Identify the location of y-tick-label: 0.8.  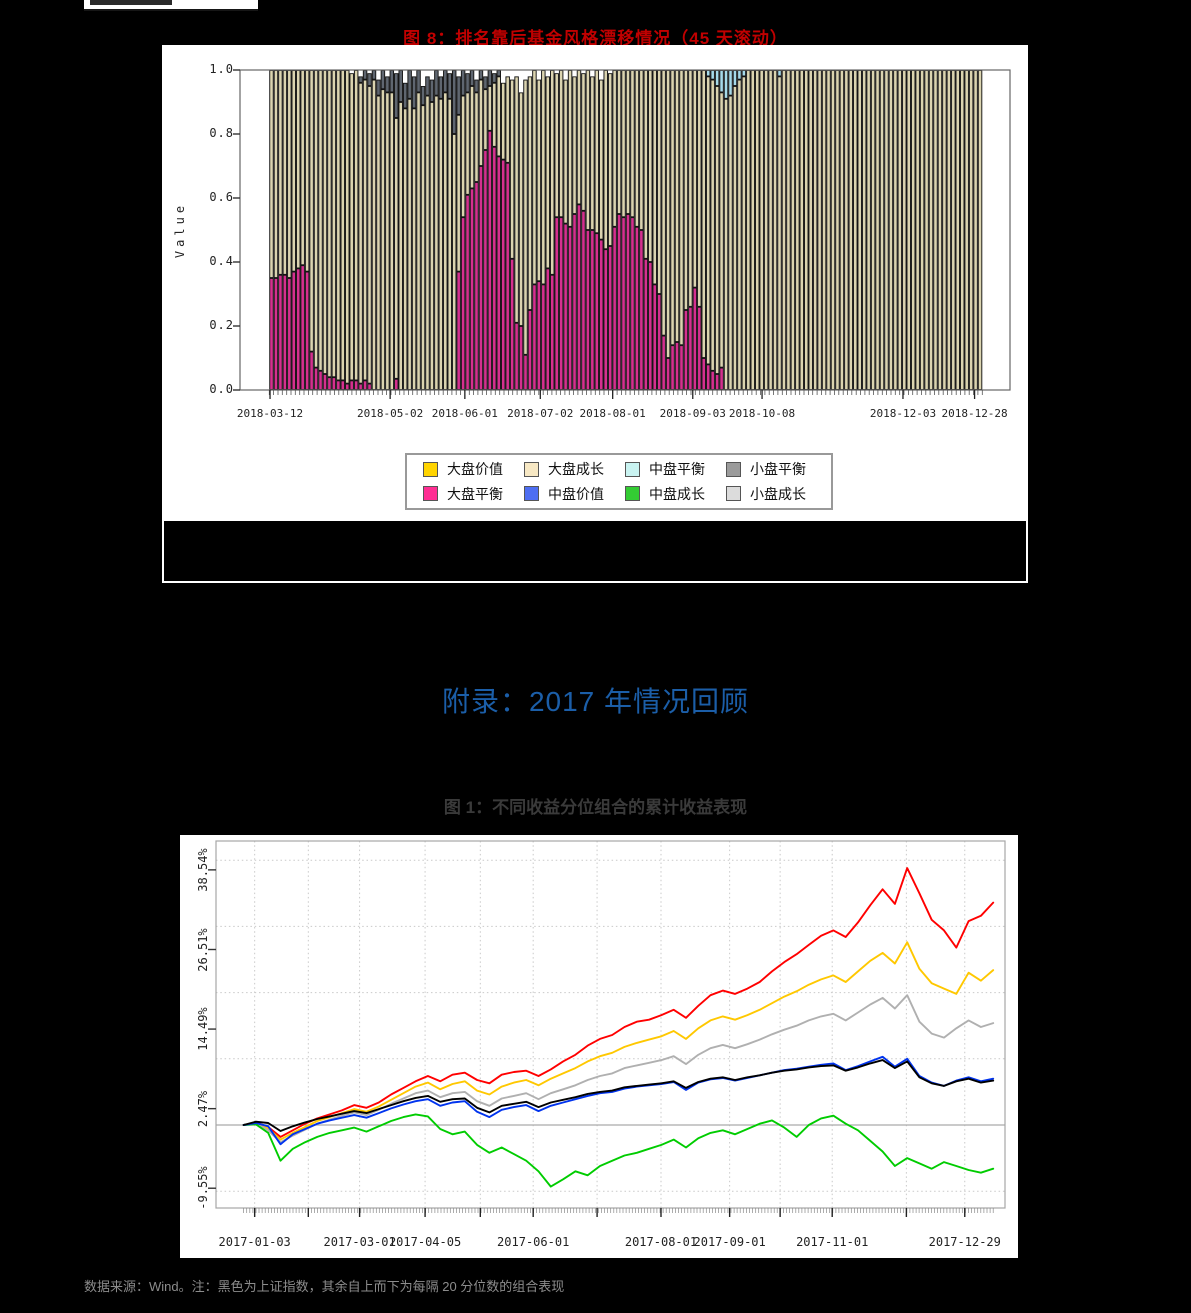
(221, 133).